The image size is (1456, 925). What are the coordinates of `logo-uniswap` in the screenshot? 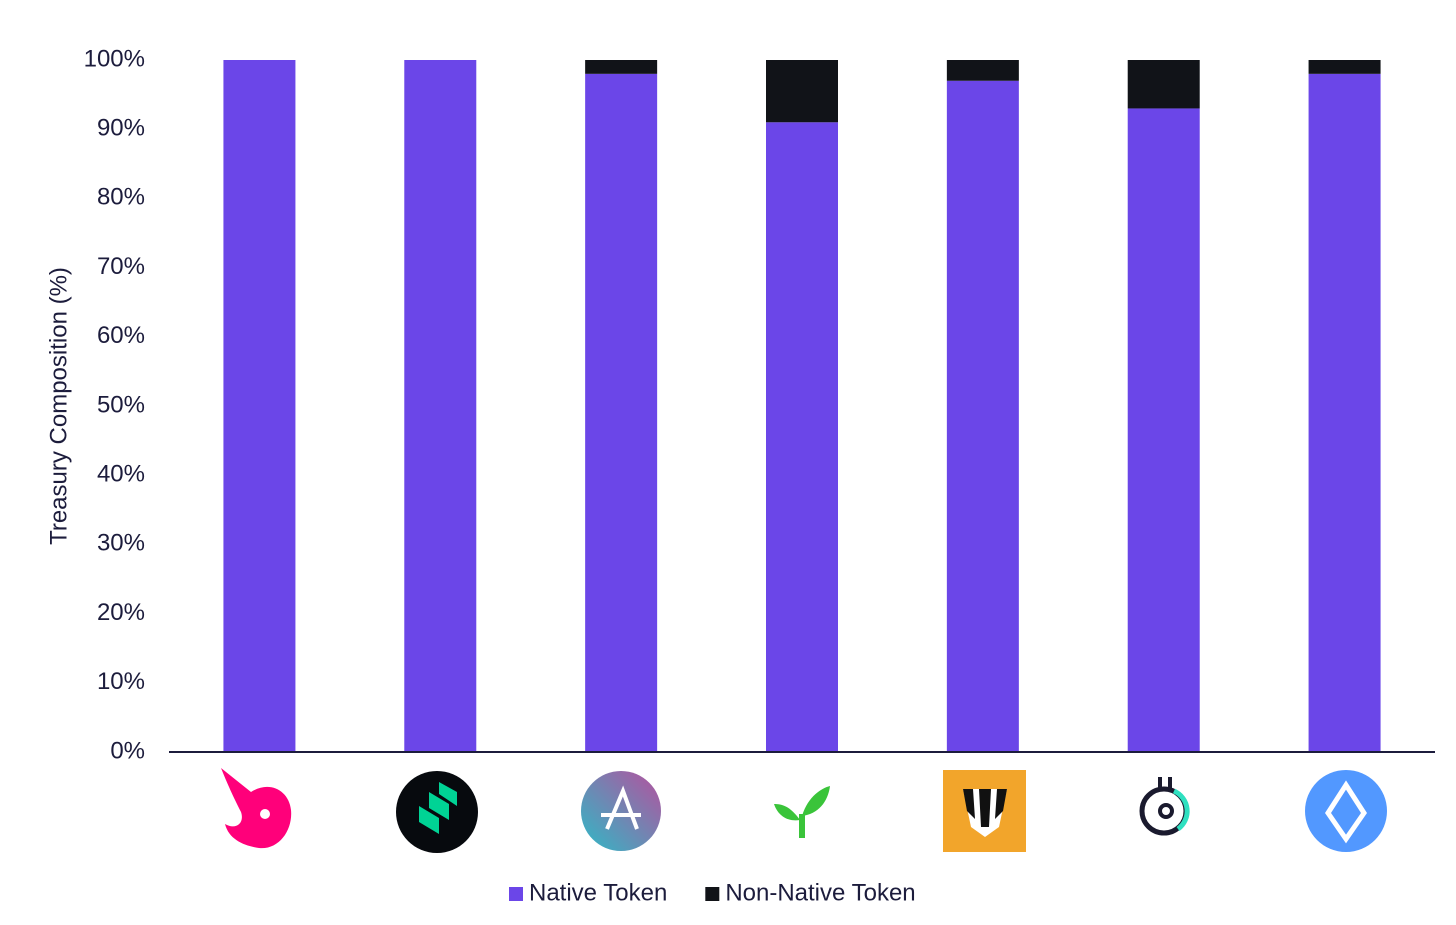 It's located at (256, 808).